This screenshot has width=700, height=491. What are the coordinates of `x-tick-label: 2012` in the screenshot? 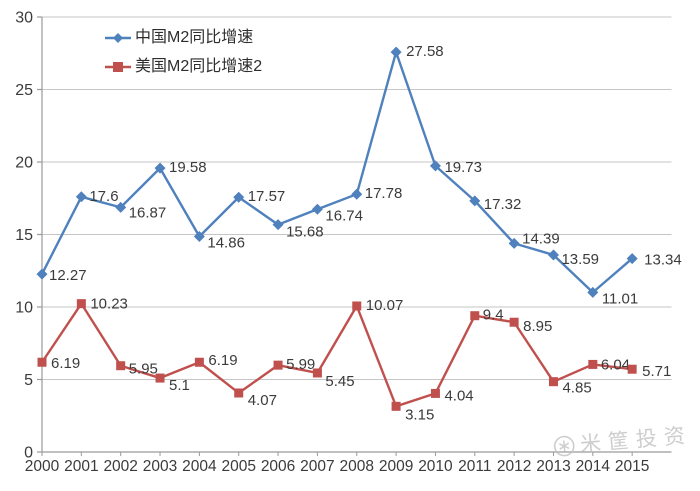 It's located at (514, 466).